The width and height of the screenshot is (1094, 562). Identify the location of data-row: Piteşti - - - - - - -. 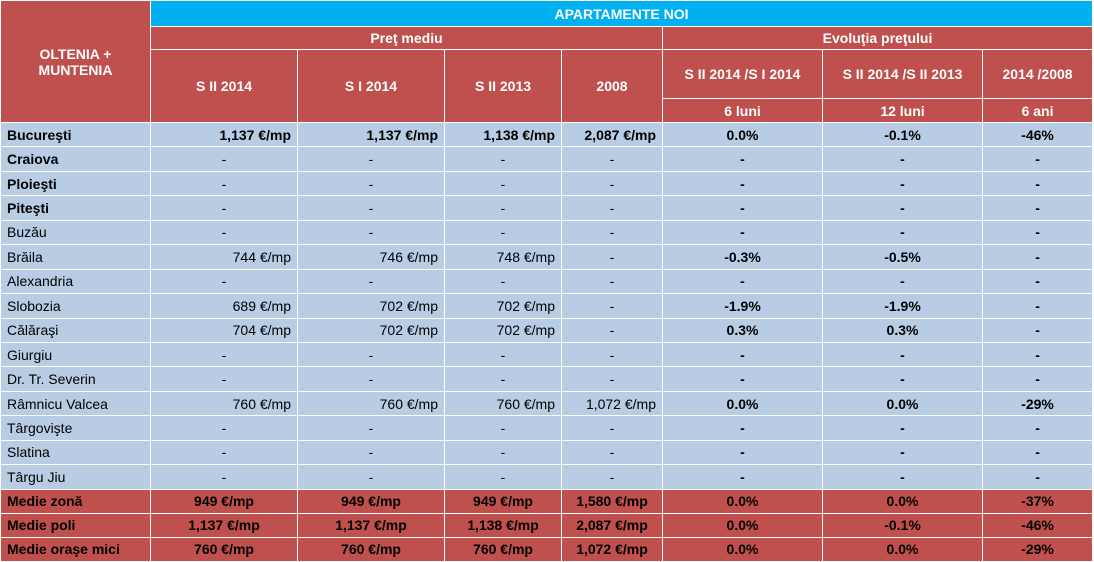
(547, 208).